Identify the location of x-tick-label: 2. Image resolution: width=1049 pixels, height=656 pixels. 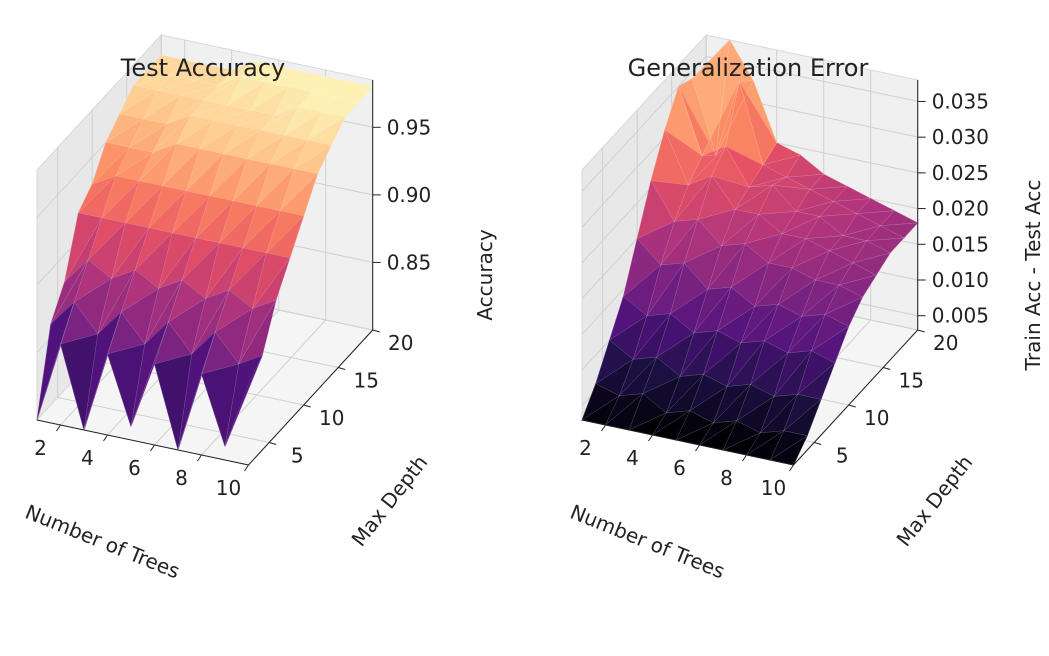
(40, 448).